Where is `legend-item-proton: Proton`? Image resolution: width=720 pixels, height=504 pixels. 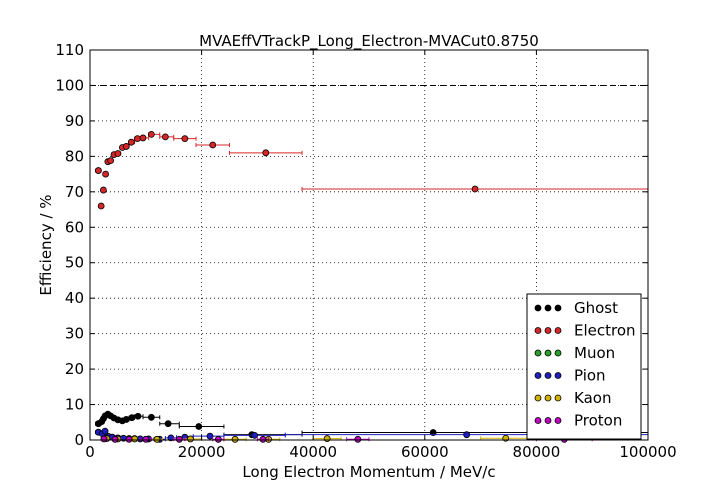
legend-item-proton: Proton is located at coordinates (578, 421).